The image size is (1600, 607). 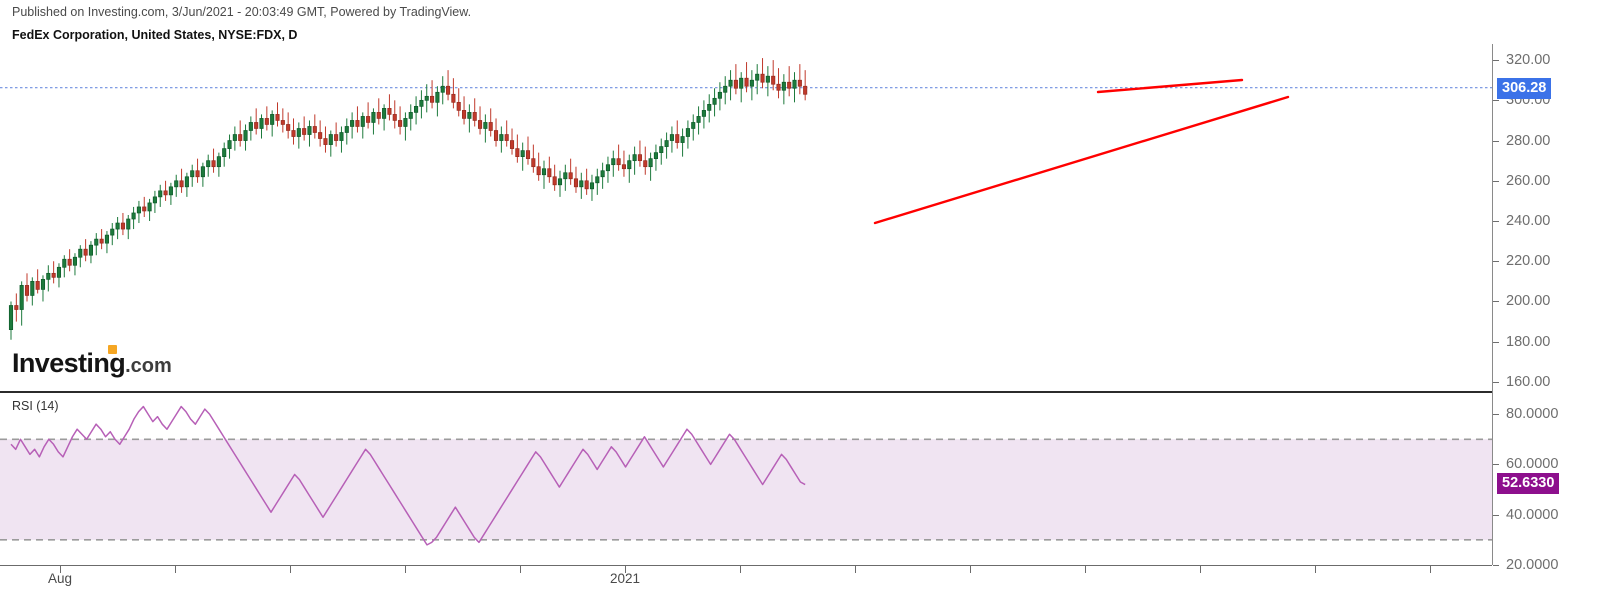 I want to click on rsi-tick, so click(x=1496, y=565).